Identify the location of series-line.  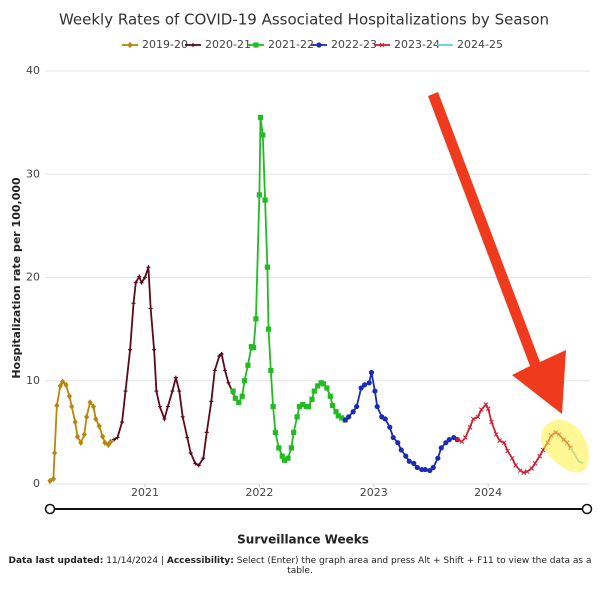
(289, 289).